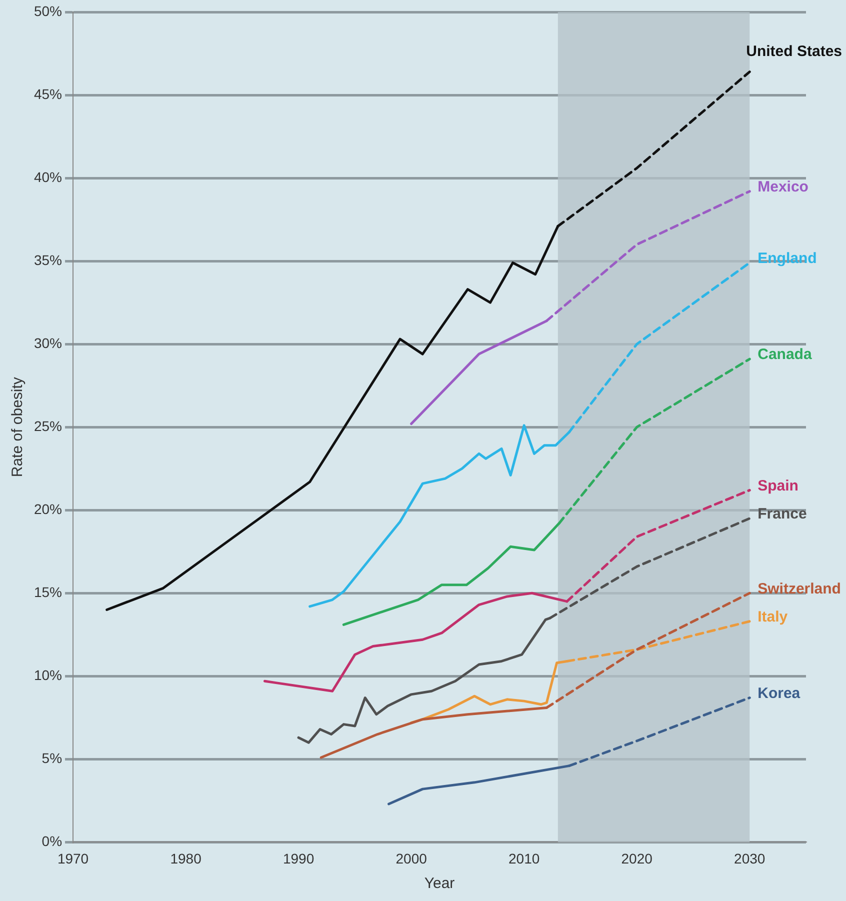 Image resolution: width=846 pixels, height=901 pixels. What do you see at coordinates (73, 858) in the screenshot?
I see `x-tick-label: 1970` at bounding box center [73, 858].